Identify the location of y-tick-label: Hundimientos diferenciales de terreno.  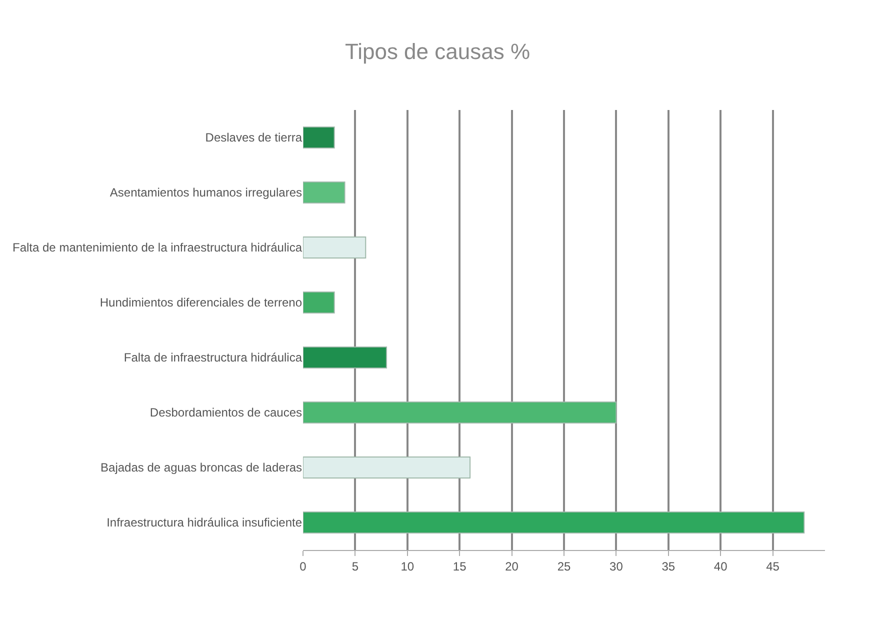
(201, 303).